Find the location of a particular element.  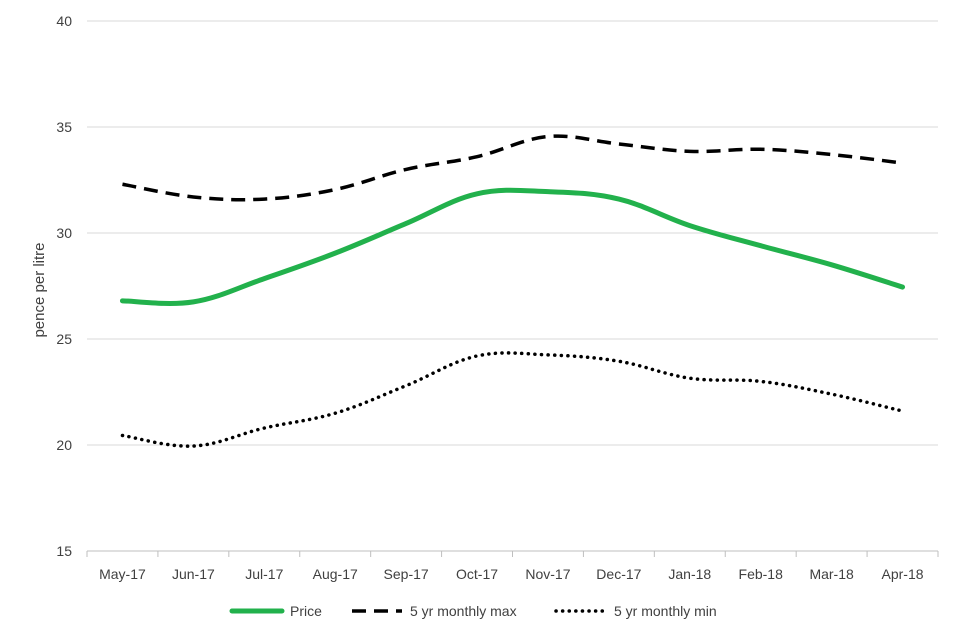

x-tick-label: Dec-17 is located at coordinates (618, 574).